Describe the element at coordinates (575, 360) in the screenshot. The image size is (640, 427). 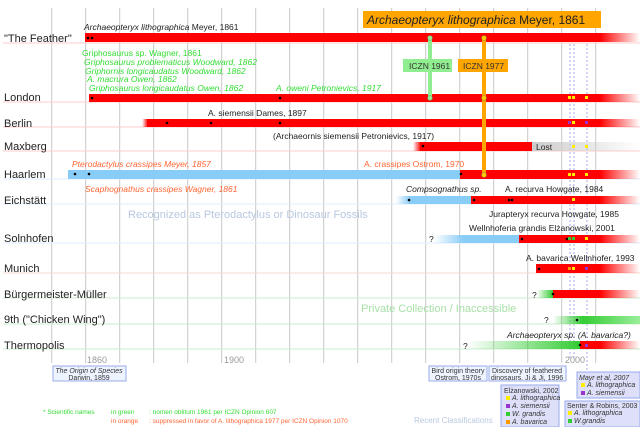
I see `tick-2000: 2000` at that location.